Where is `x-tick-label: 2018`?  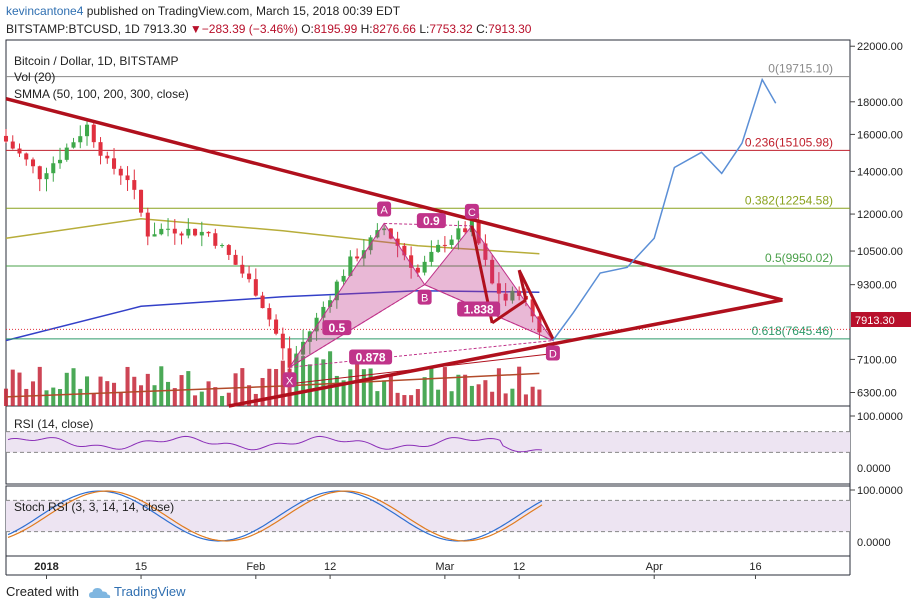
x-tick-label: 2018 is located at coordinates (46, 567).